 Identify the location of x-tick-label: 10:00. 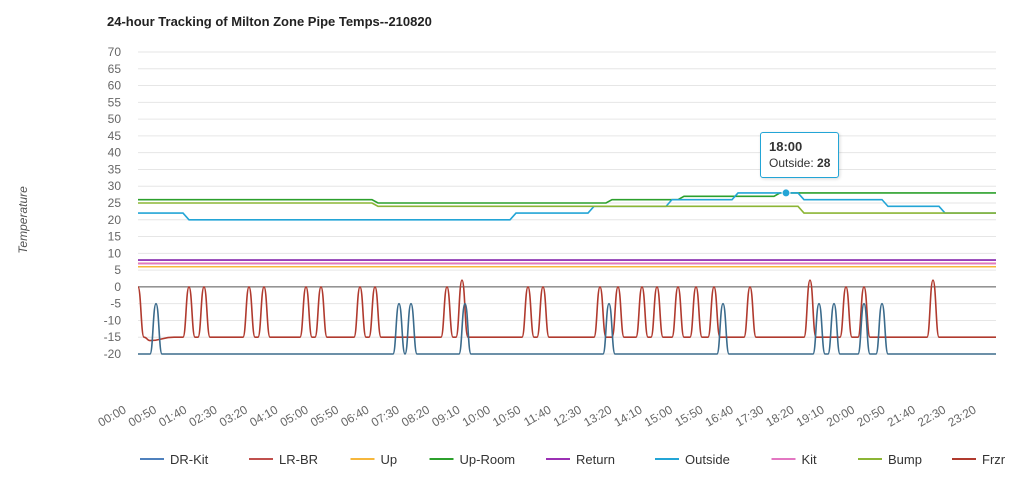
(476, 415).